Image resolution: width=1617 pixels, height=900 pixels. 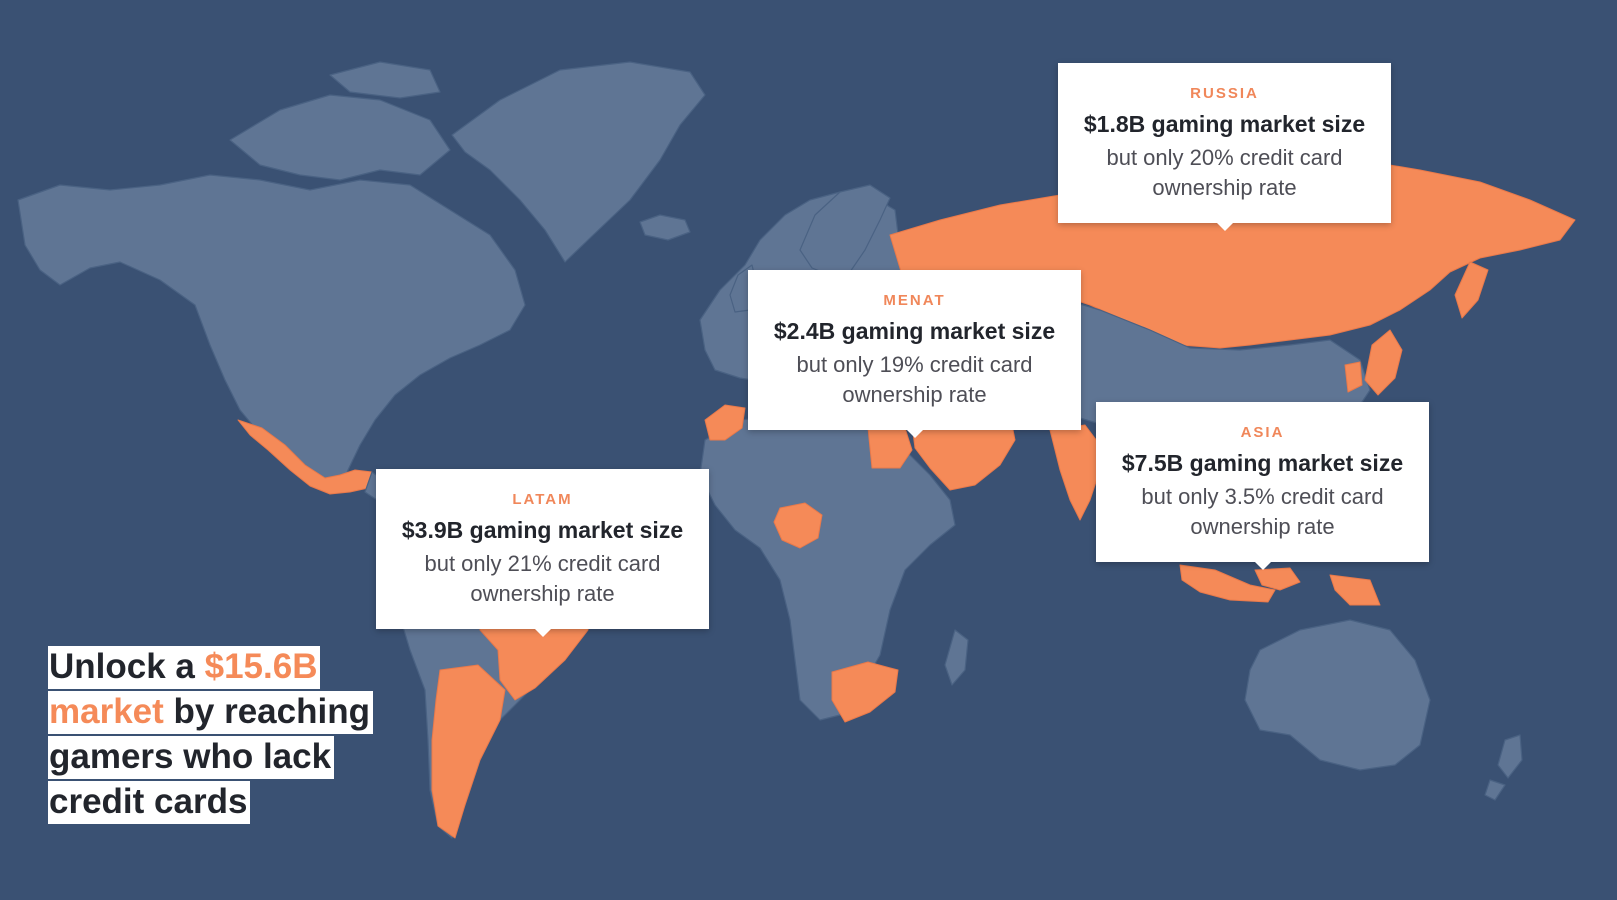 I want to click on iceland-shape, so click(x=665, y=227).